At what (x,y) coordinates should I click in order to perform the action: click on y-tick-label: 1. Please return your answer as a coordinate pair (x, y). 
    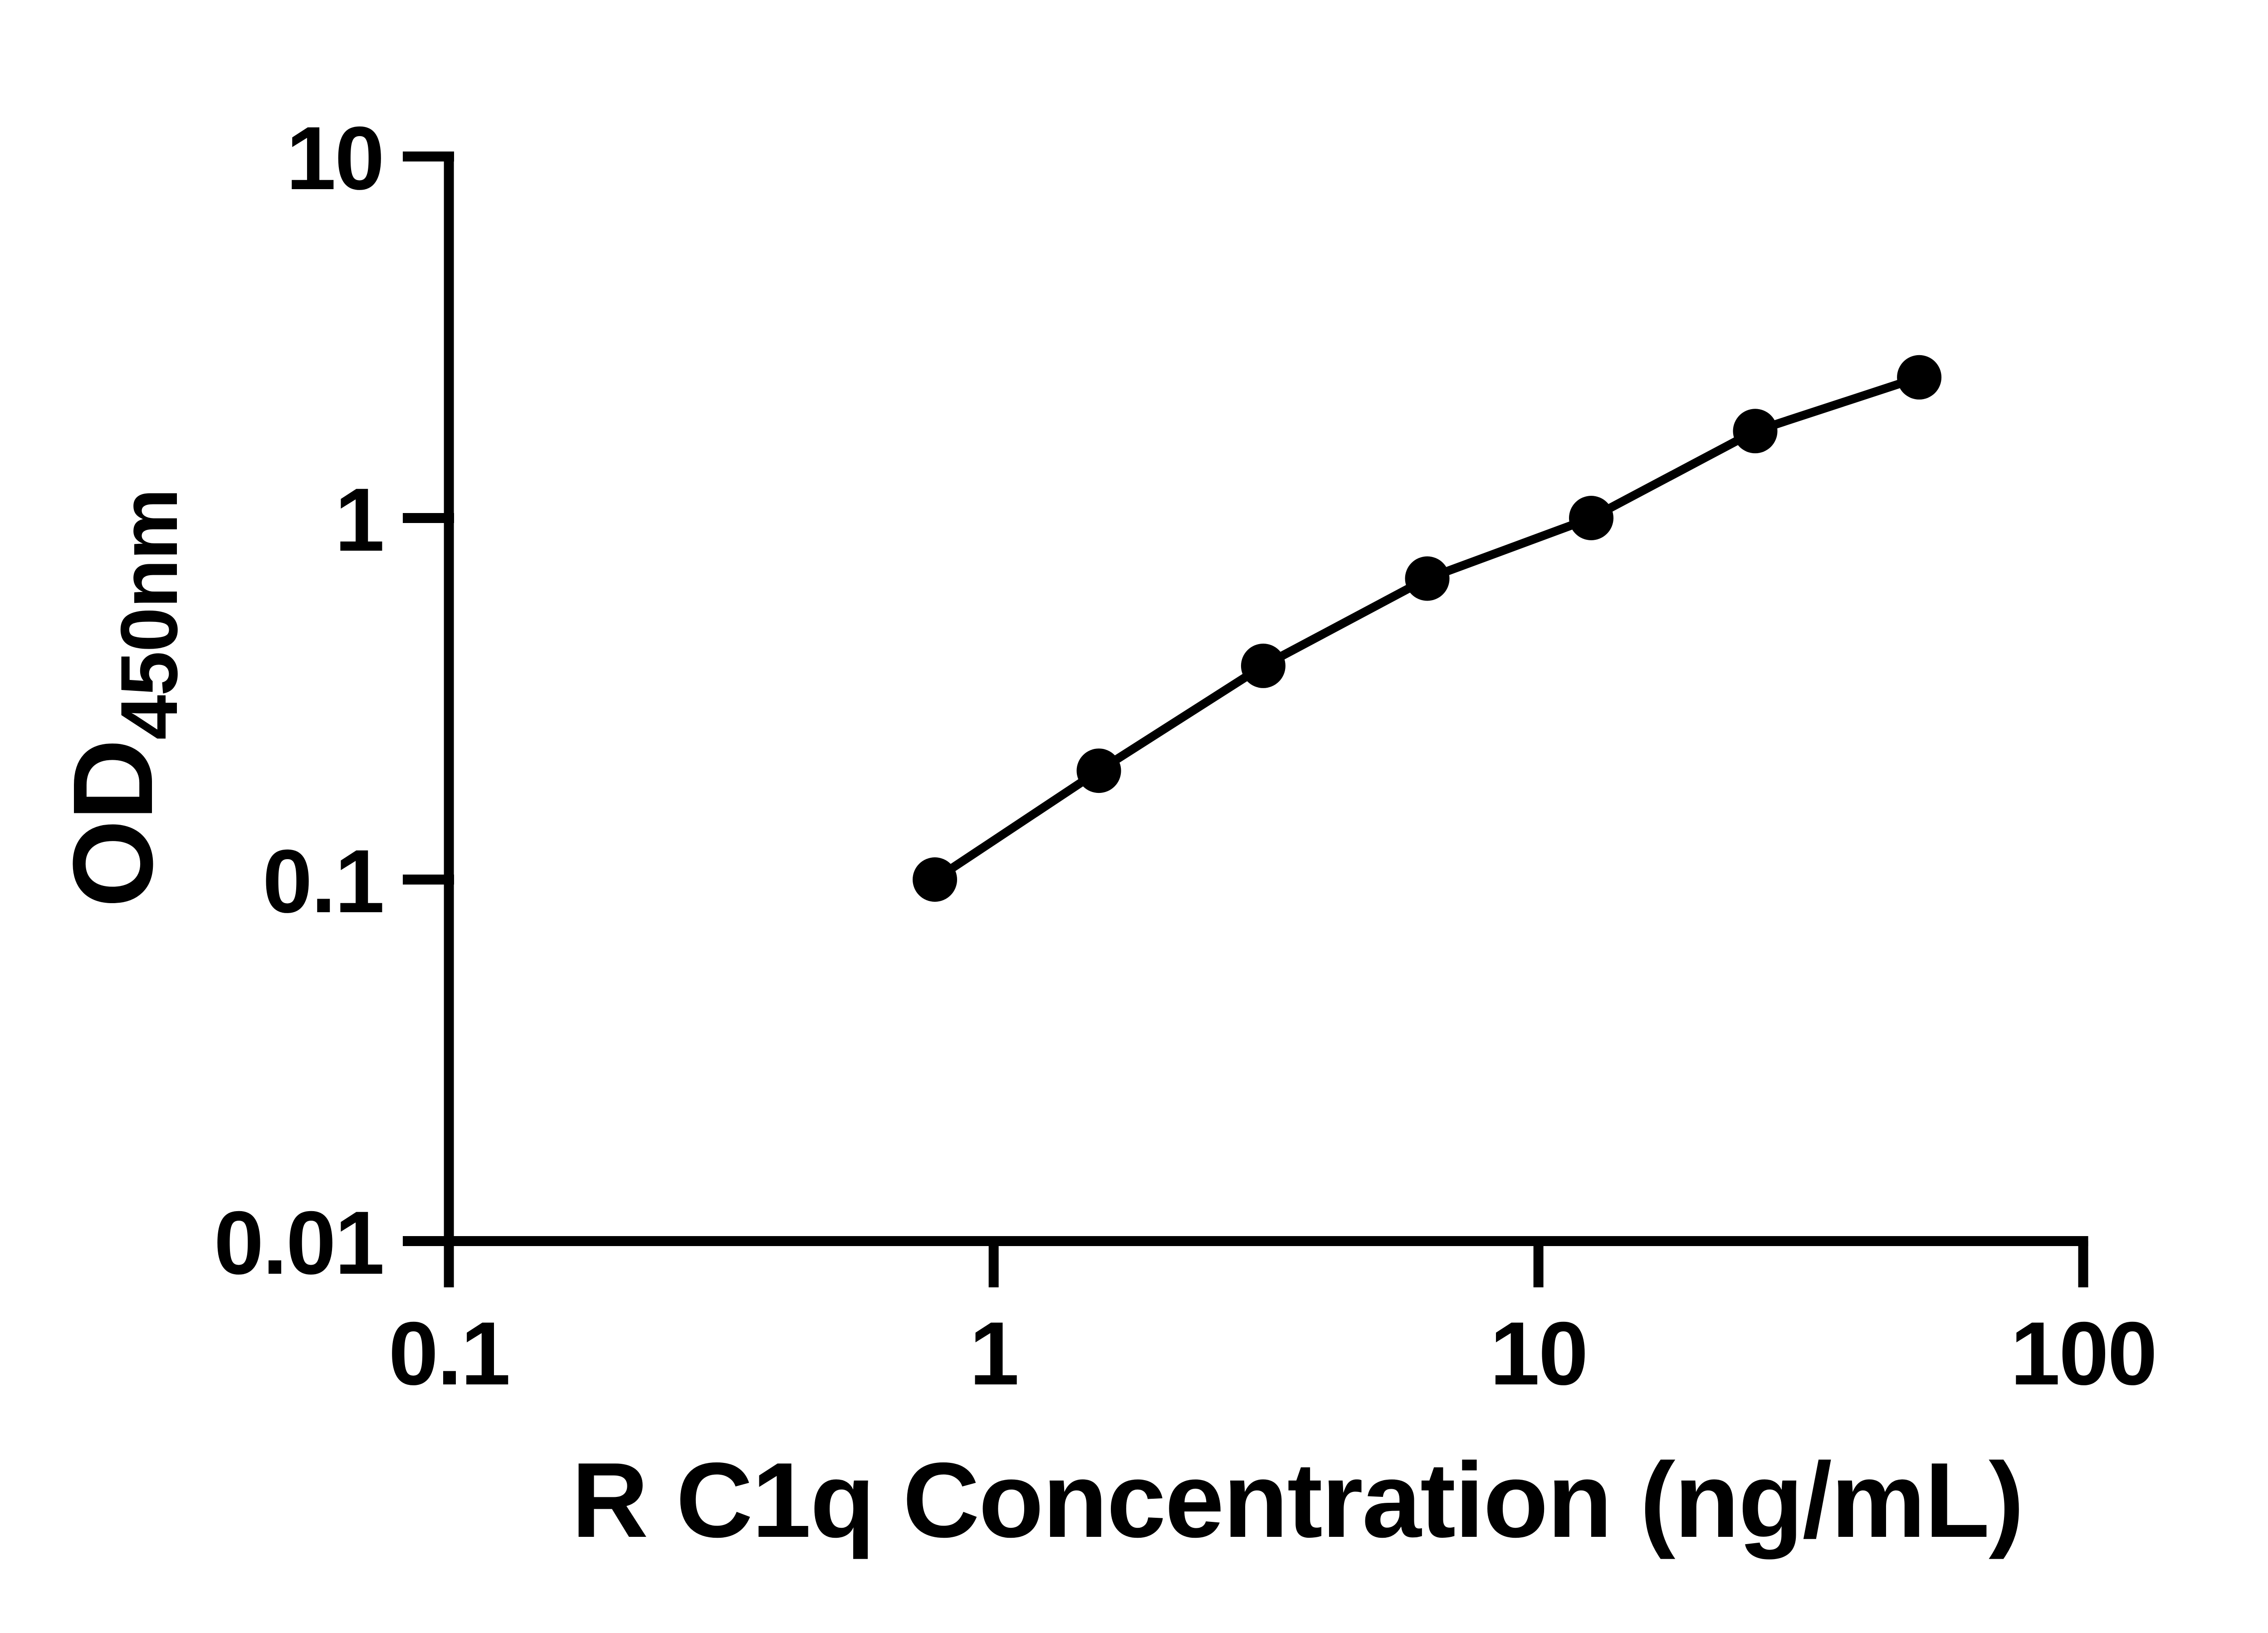
    Looking at the image, I should click on (359, 519).